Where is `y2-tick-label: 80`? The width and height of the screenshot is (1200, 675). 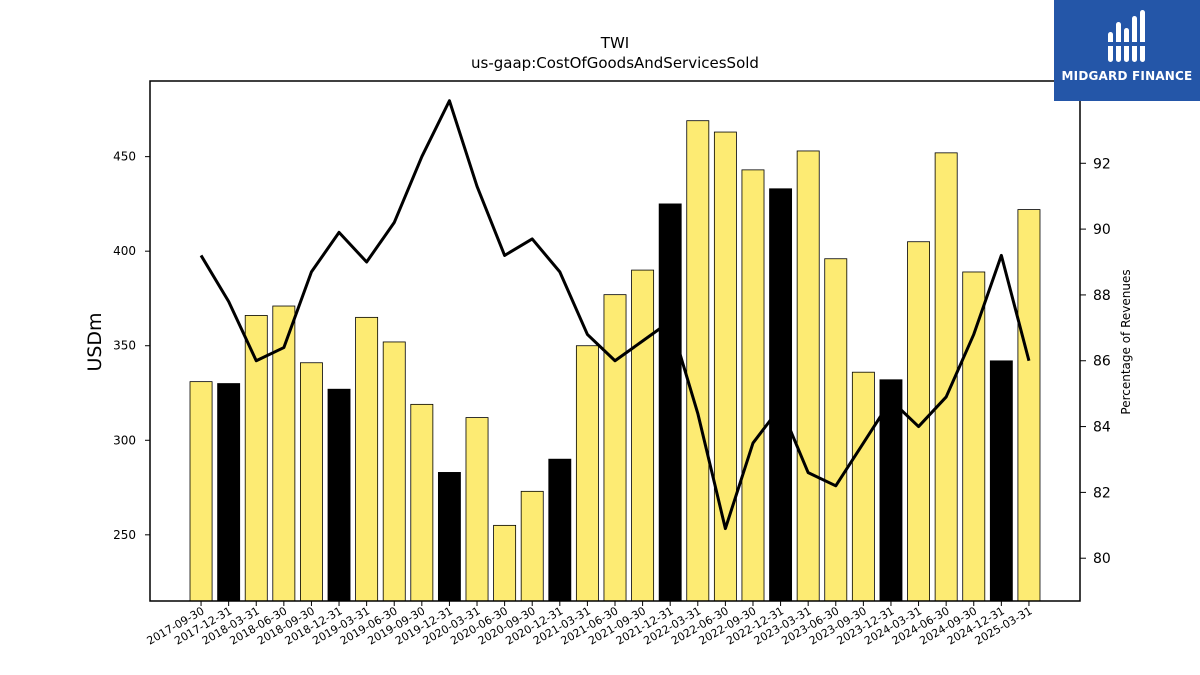
y2-tick-label: 80 is located at coordinates (1102, 559).